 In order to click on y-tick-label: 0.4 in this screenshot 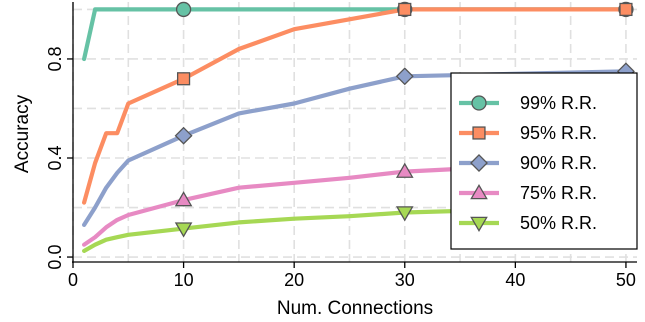, I will do `click(55, 157)`.